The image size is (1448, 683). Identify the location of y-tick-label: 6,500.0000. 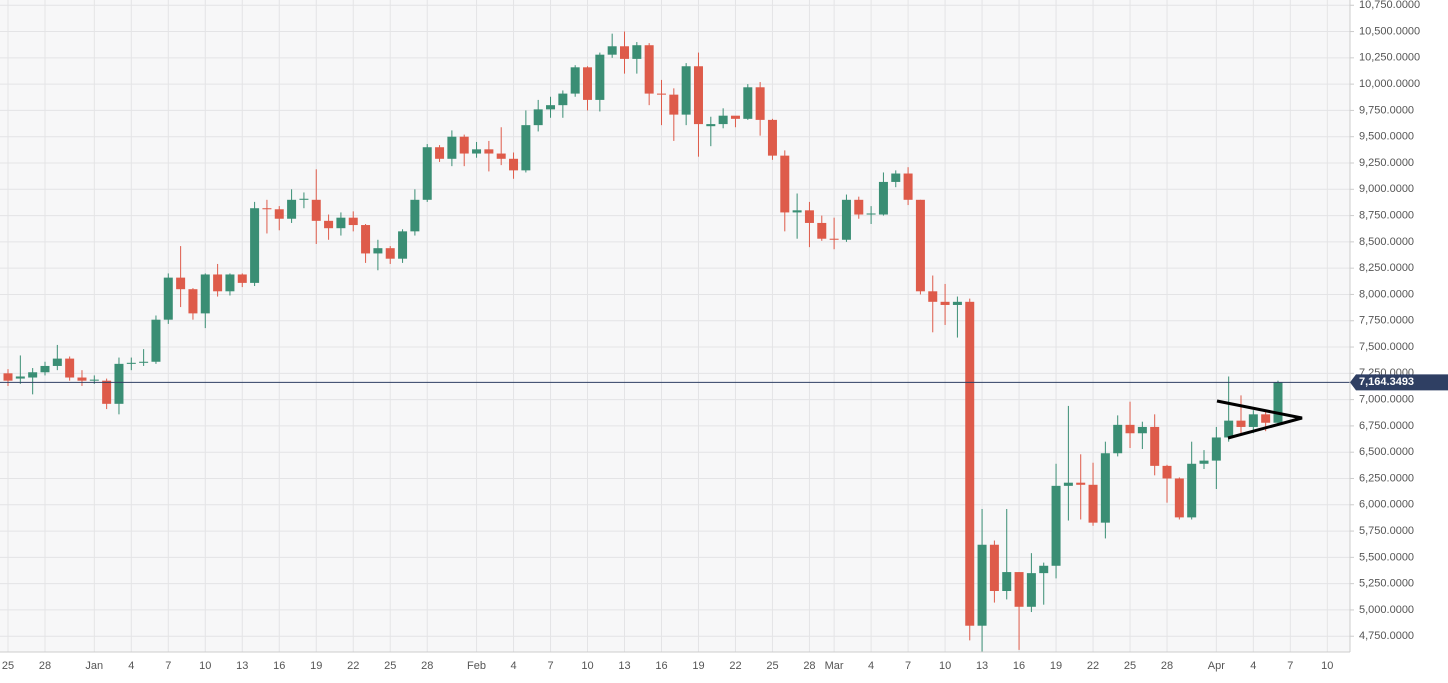
(1386, 452).